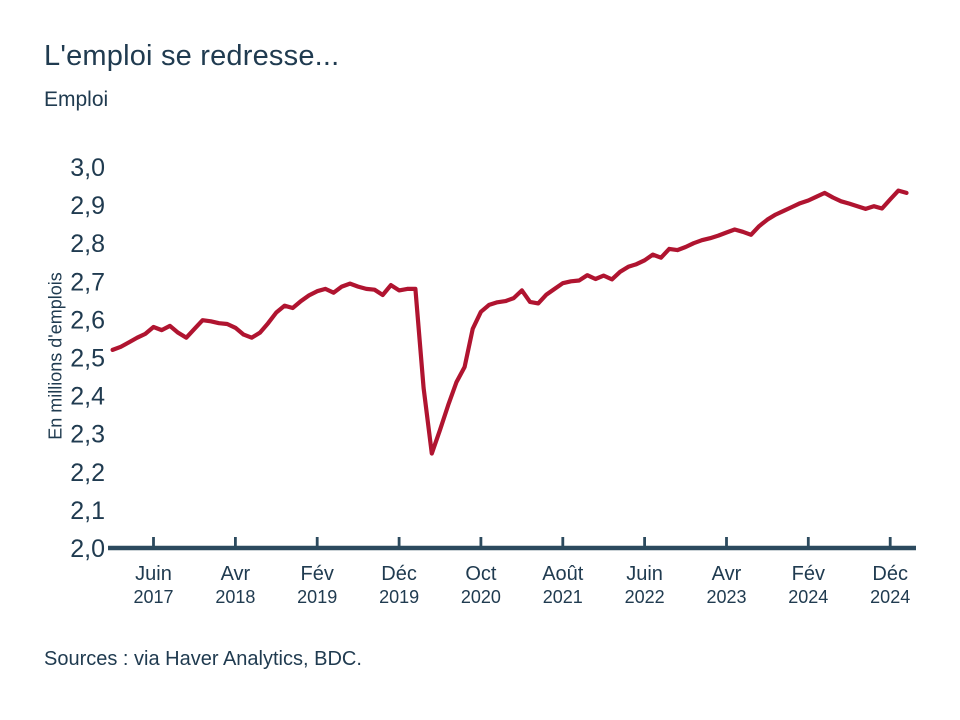 Image resolution: width=960 pixels, height=720 pixels. I want to click on y-tick-label: 2,5, so click(87, 359).